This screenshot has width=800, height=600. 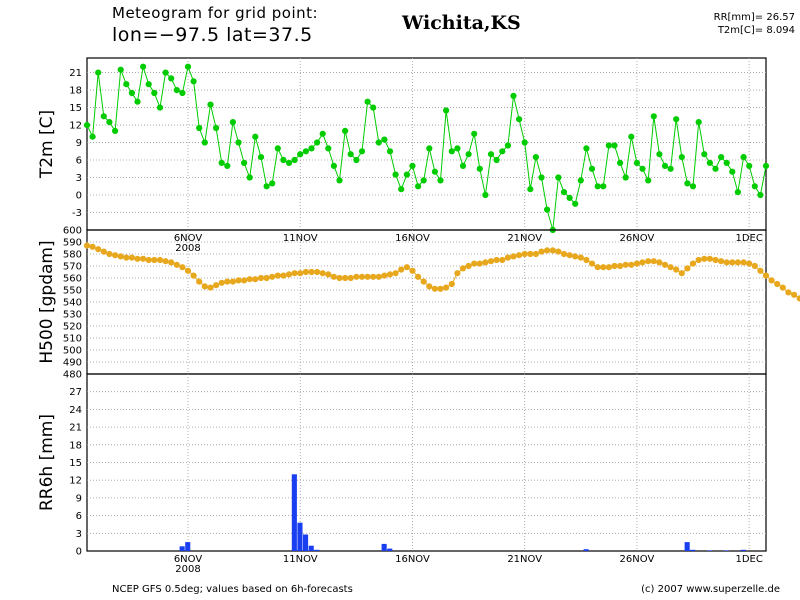 What do you see at coordinates (300, 238) in the screenshot?
I see `t2m-xtick-label: 11NOV` at bounding box center [300, 238].